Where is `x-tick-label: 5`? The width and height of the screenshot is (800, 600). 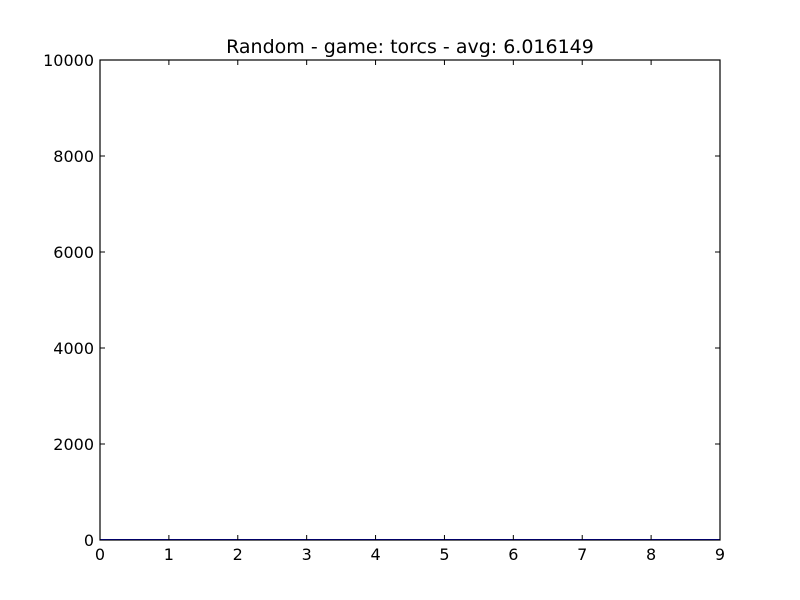
x-tick-label: 5 is located at coordinates (444, 554).